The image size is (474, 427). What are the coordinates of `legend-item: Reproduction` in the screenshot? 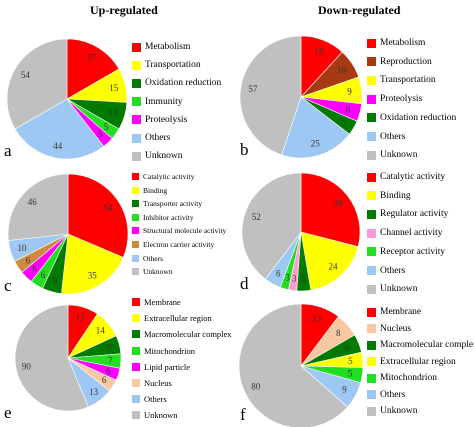 It's located at (399, 62).